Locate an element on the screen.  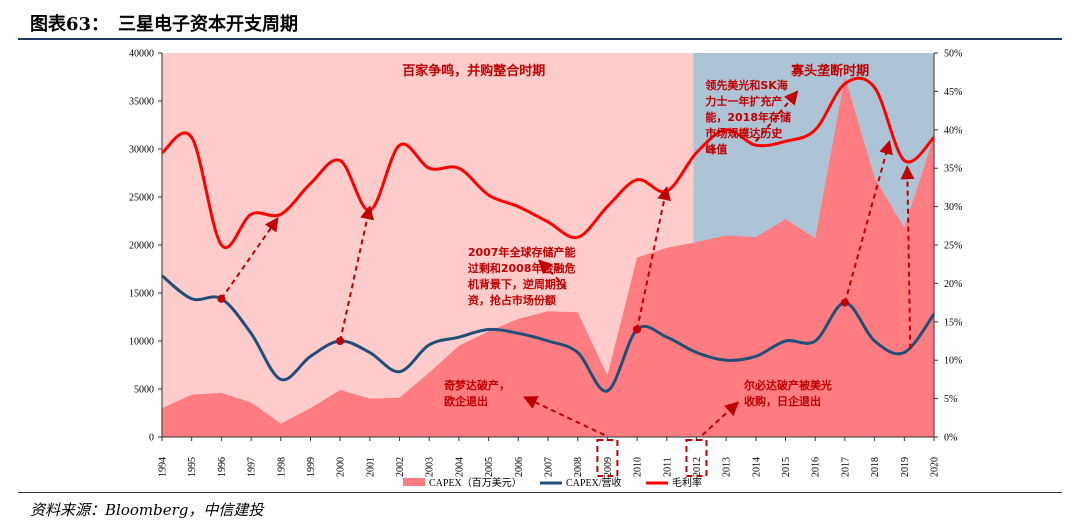
x-tick-label: 2011 is located at coordinates (667, 467).